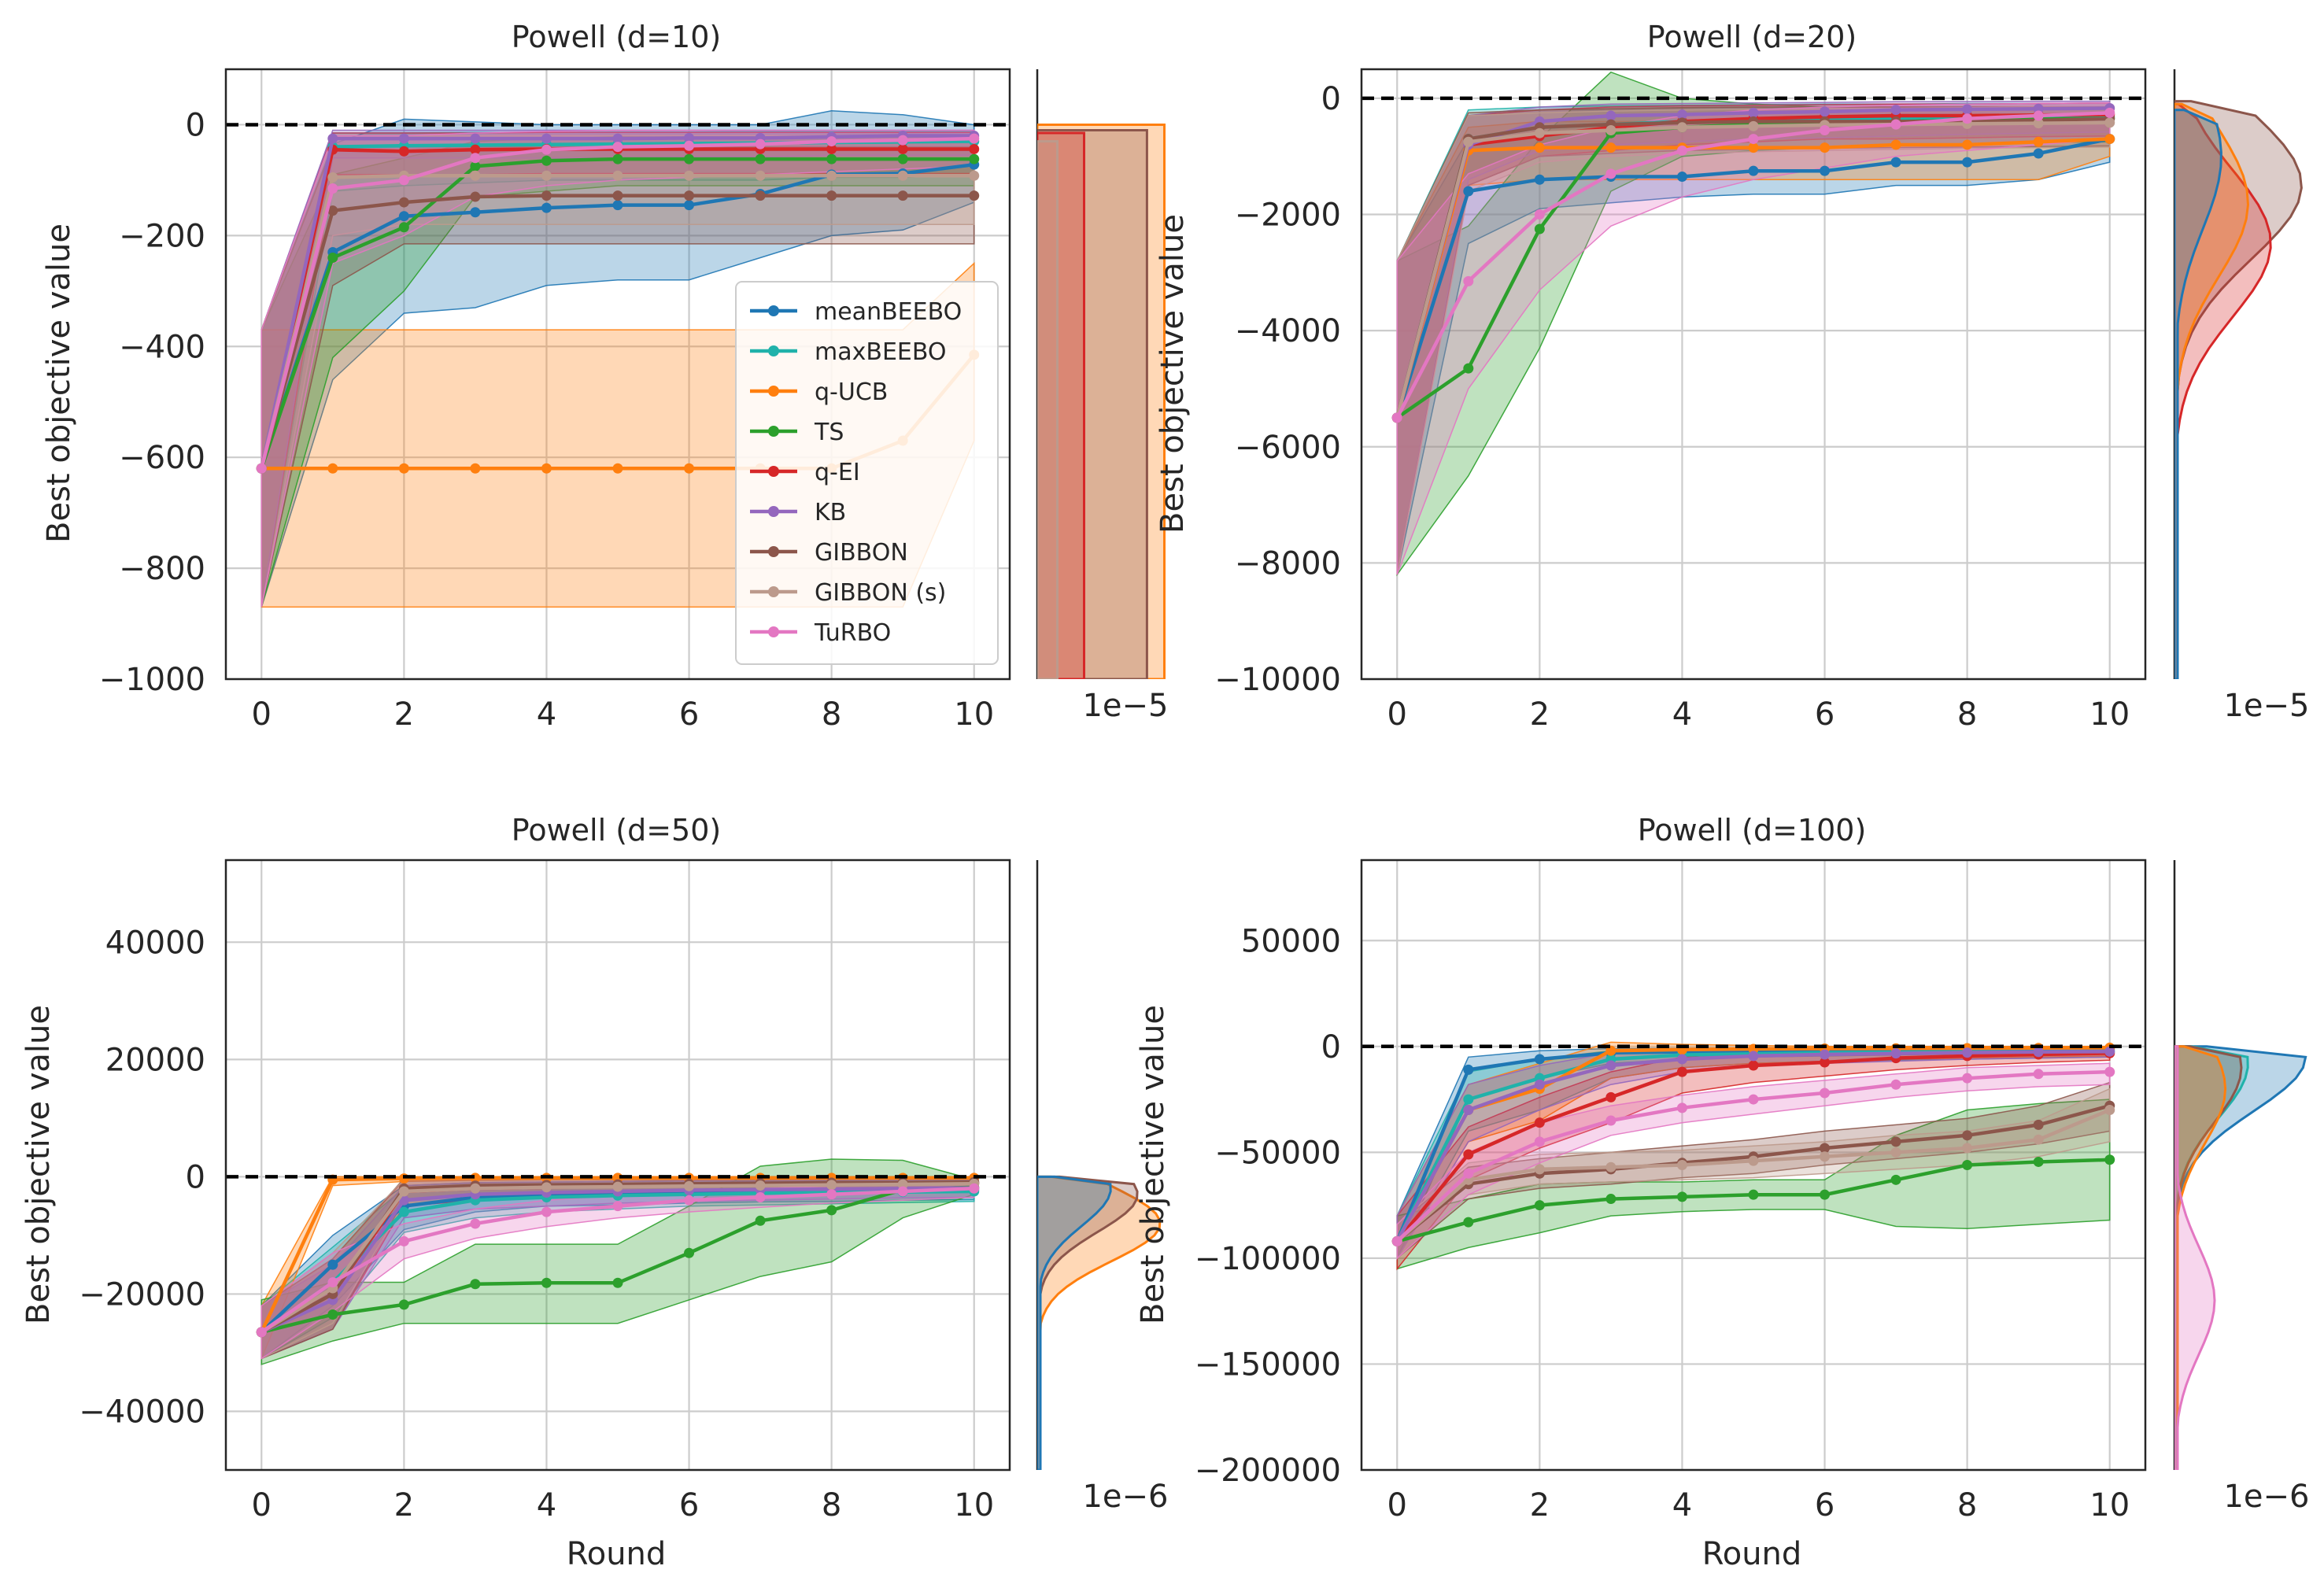 This screenshot has width=2324, height=1588. Describe the element at coordinates (1277, 680) in the screenshot. I see `y-tick-label: −10000` at that location.